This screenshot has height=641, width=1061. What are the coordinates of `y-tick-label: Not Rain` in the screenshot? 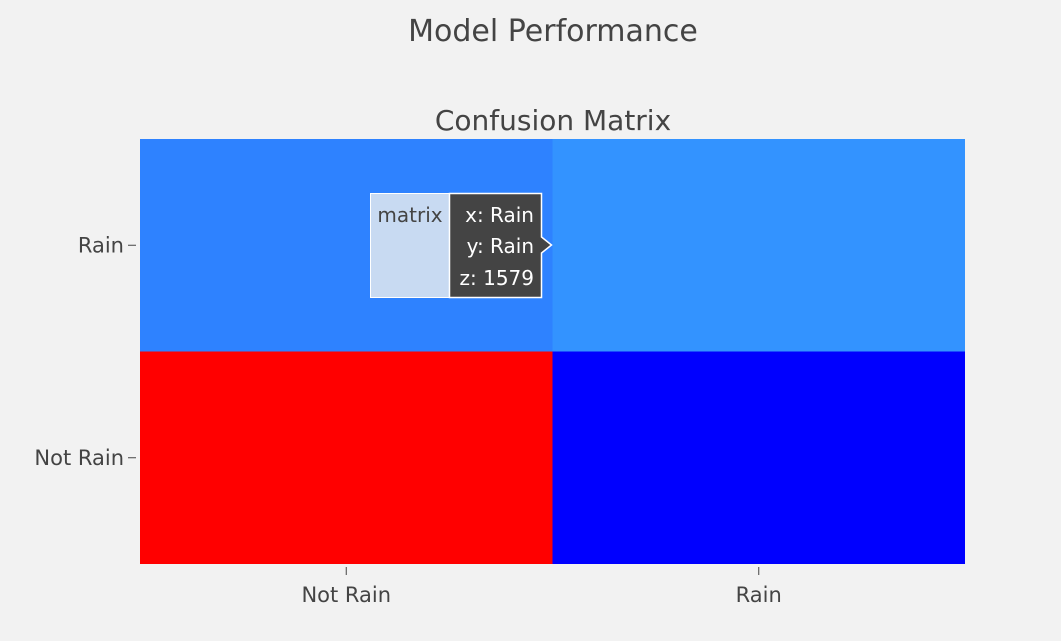 It's located at (79, 458).